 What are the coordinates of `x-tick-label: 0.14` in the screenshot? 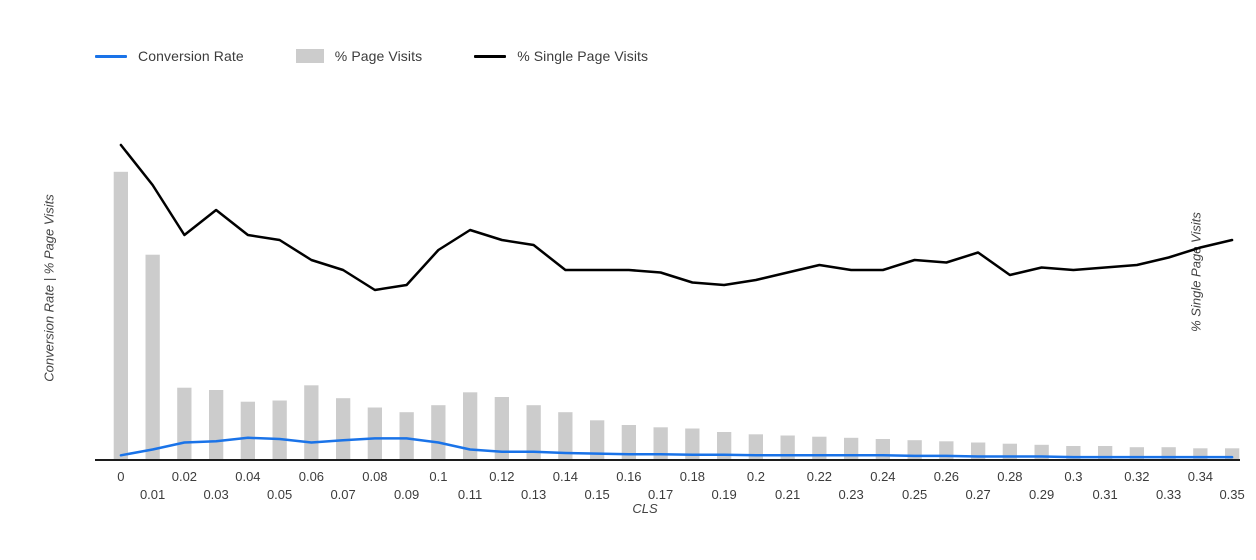 It's located at (565, 476).